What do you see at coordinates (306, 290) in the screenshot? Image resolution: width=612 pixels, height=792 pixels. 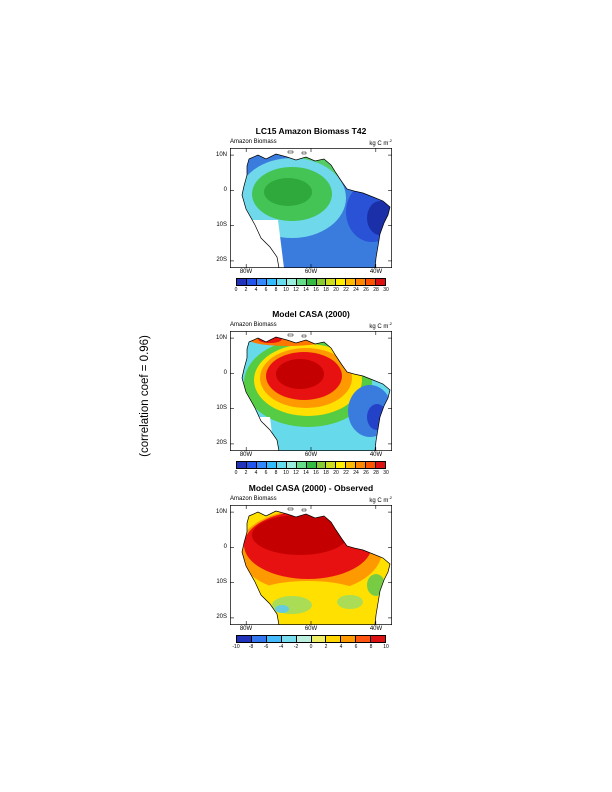 I see `colorbar-tick-label: 14` at bounding box center [306, 290].